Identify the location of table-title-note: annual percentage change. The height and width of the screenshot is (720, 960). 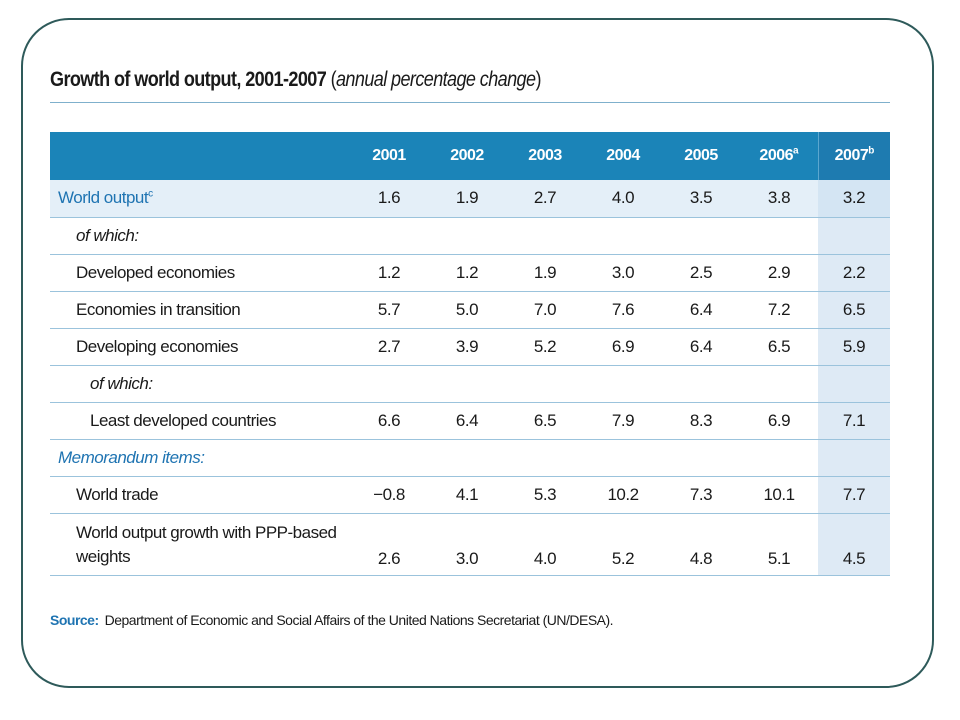
(435, 79).